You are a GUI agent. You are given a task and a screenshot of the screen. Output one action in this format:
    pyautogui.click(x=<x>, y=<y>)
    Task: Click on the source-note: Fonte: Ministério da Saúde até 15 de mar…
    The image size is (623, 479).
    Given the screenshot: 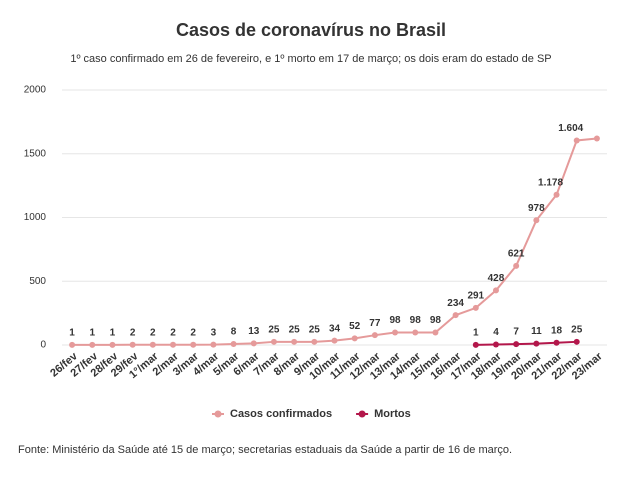 What is the action you would take?
    pyautogui.click(x=265, y=450)
    